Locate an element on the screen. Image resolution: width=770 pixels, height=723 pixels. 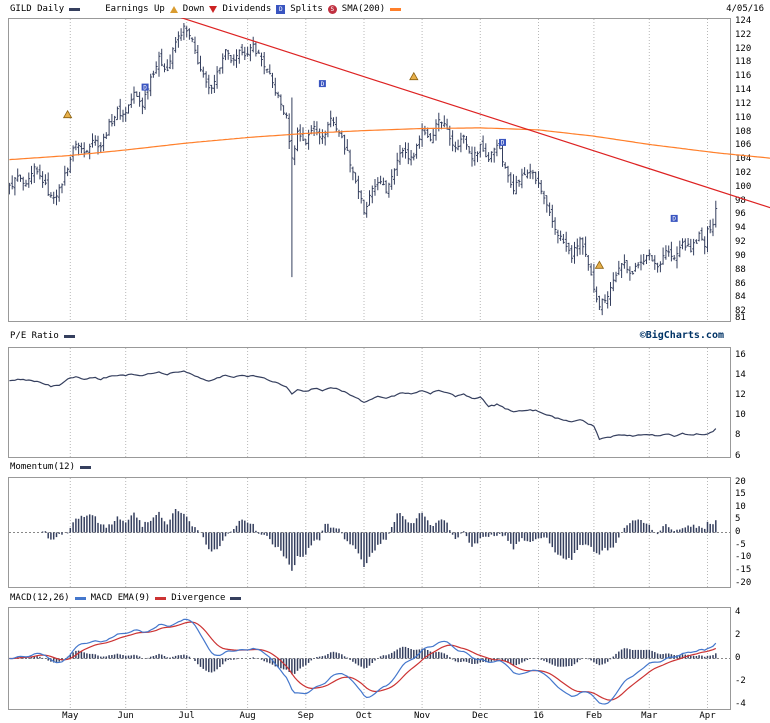
x-axis-month-label: Aug is located at coordinates (247, 716).